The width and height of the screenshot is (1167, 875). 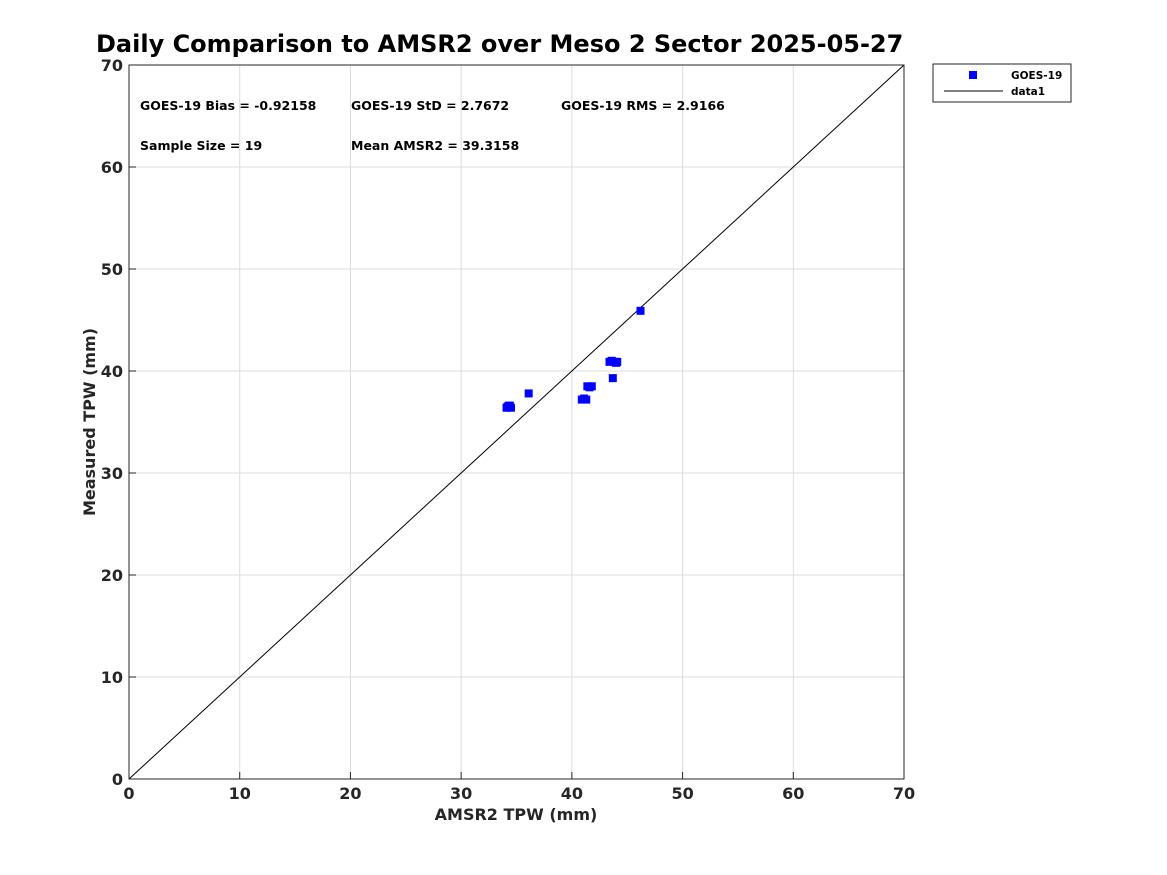 I want to click on y-tick-label: 60, so click(x=112, y=167).